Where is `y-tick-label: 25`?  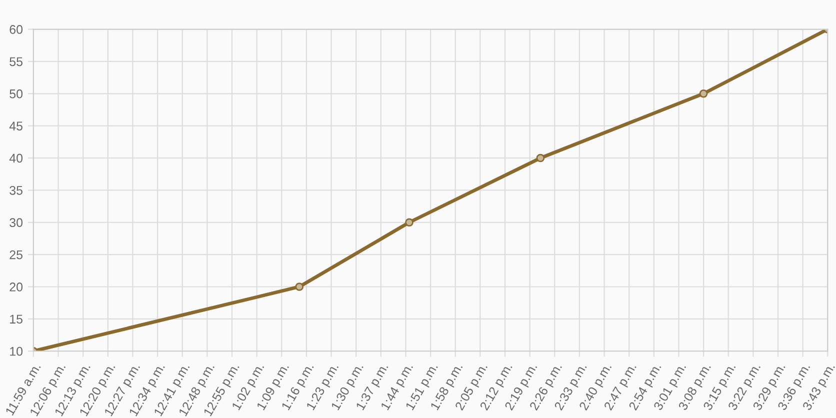 y-tick-label: 25 is located at coordinates (16, 255).